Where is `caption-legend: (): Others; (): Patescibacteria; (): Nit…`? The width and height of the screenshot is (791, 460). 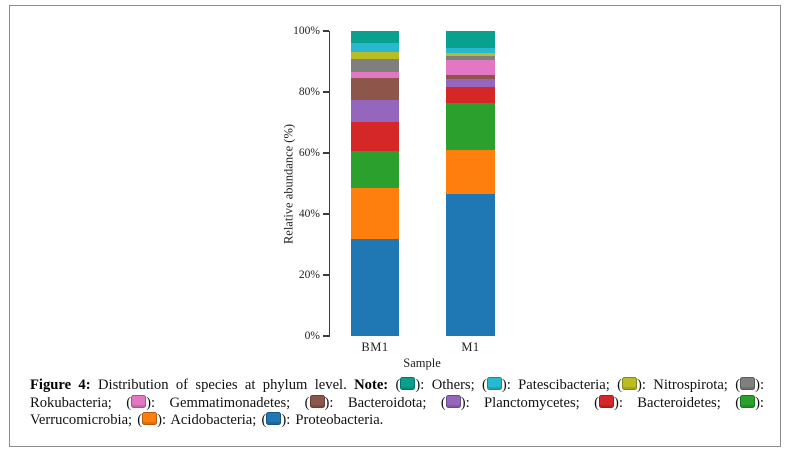
caption-legend: (): Others; (): Patescibacteria; (): Nit… is located at coordinates (397, 403).